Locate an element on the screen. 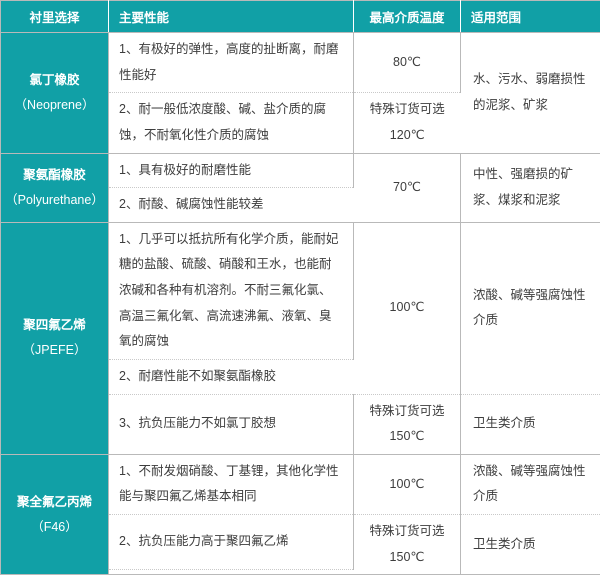 The width and height of the screenshot is (600, 575). lining-name-en: （JPEFE） is located at coordinates (54, 350).